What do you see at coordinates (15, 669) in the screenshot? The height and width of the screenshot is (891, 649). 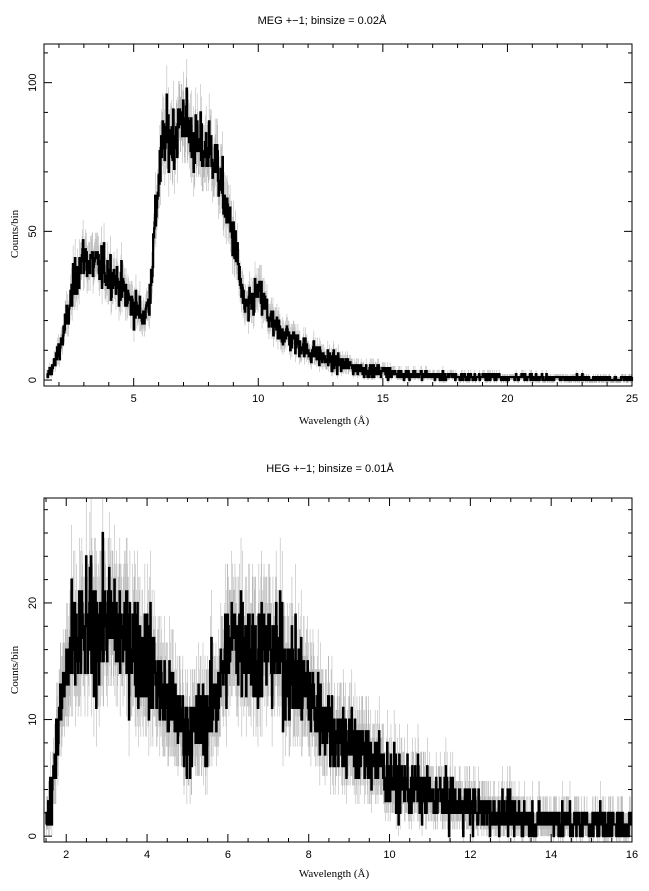 I see `heg-y-axis-label: Counts/bin` at bounding box center [15, 669].